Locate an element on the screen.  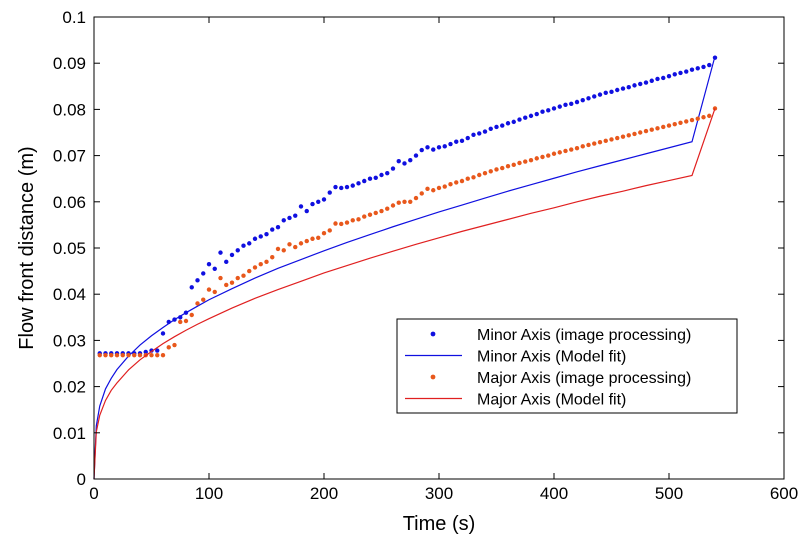
y-tick-label: 0 is located at coordinates (81, 479).